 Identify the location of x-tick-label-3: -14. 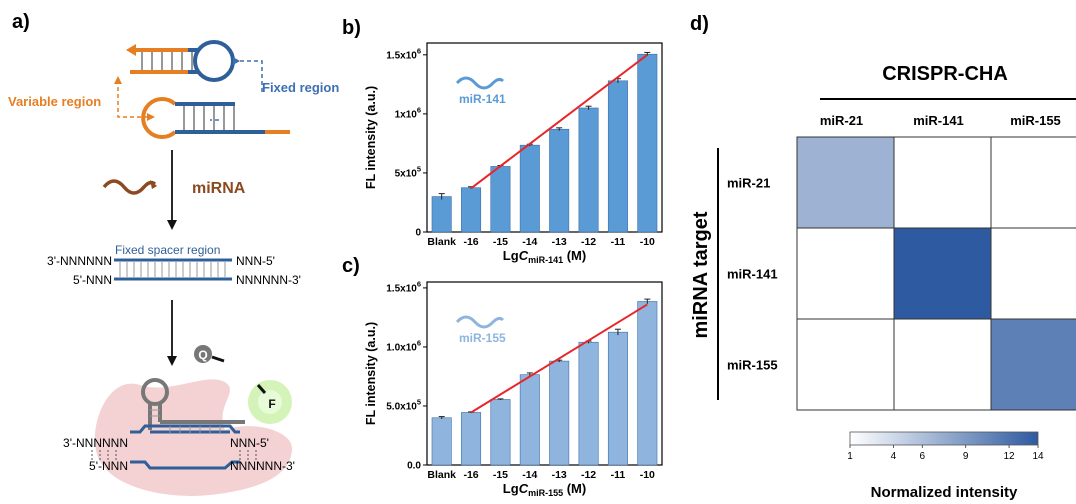
(529, 242).